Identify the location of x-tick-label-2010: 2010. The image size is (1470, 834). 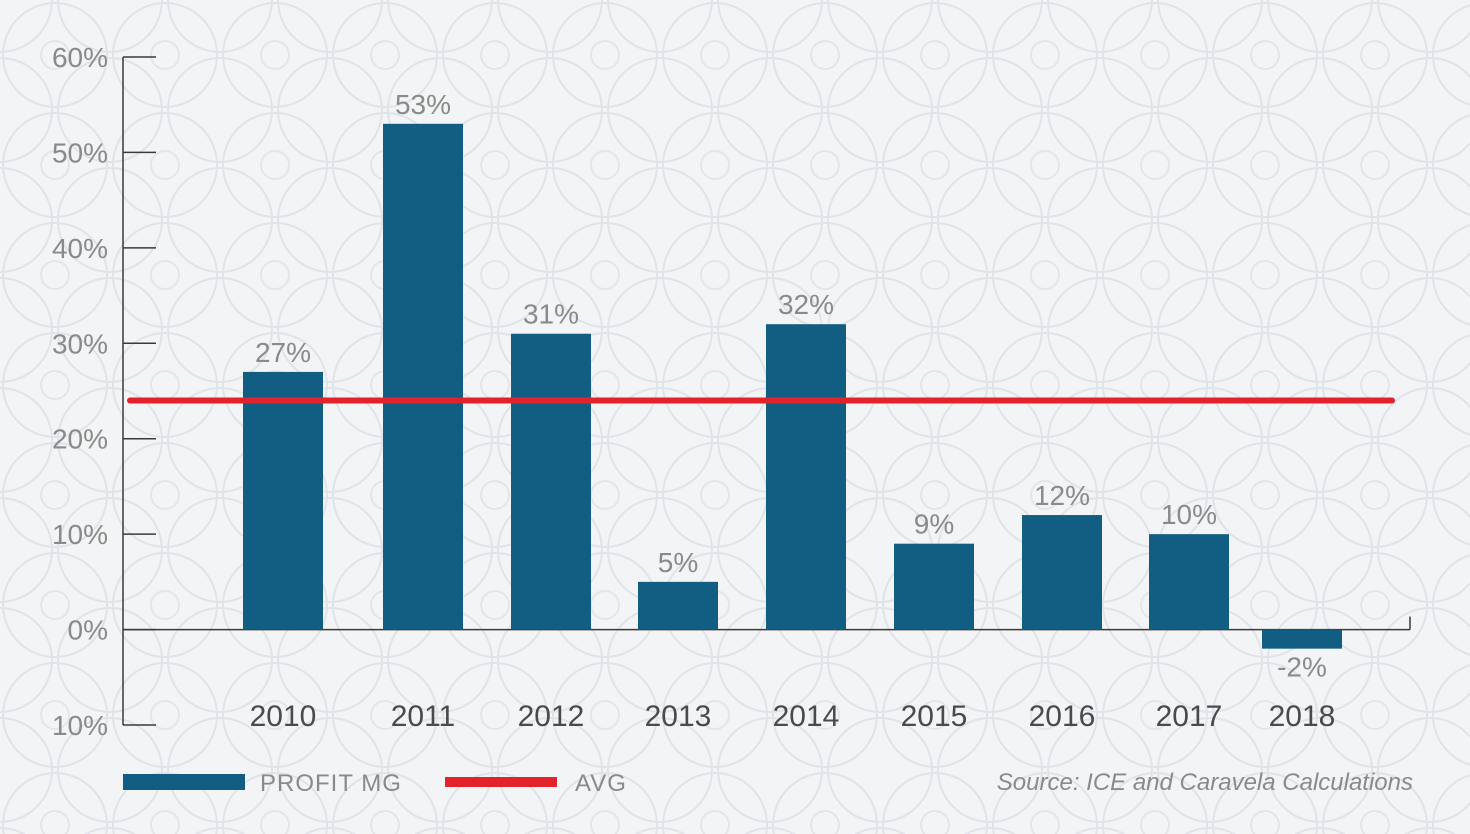
(283, 716).